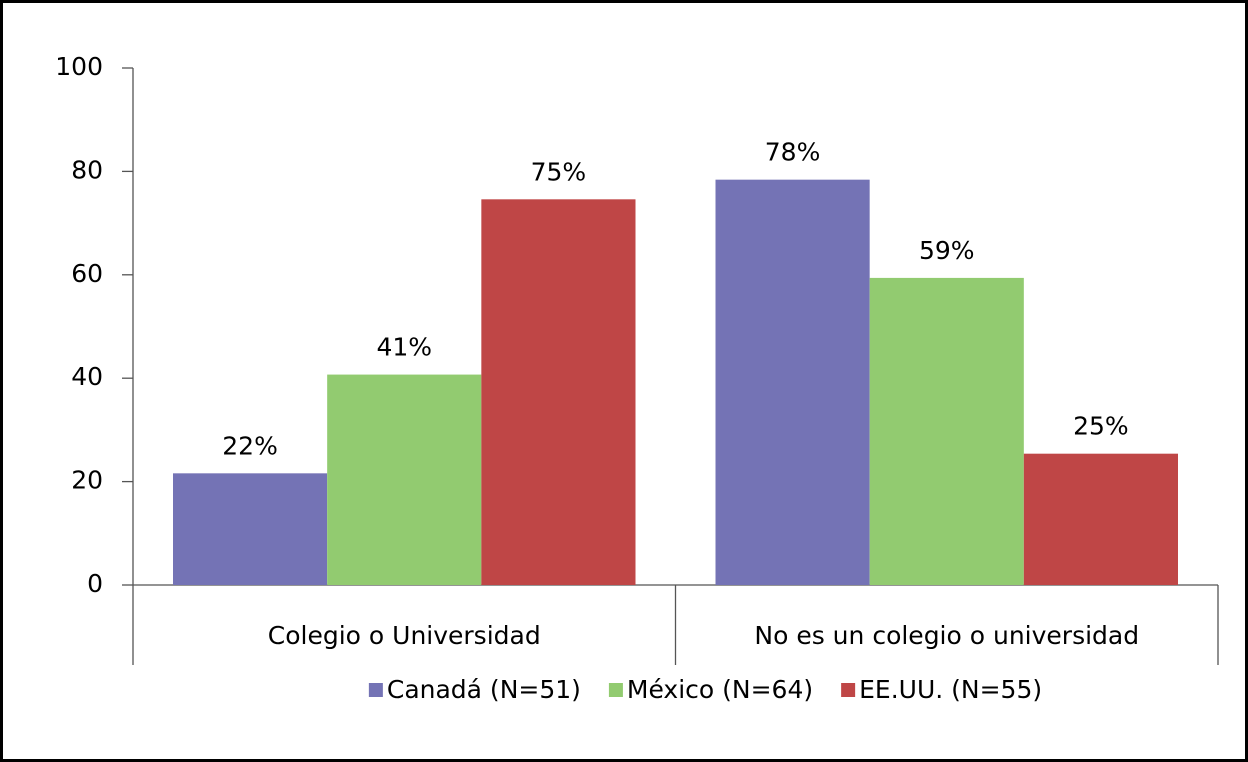  What do you see at coordinates (1101, 426) in the screenshot?
I see `data-label: 25%` at bounding box center [1101, 426].